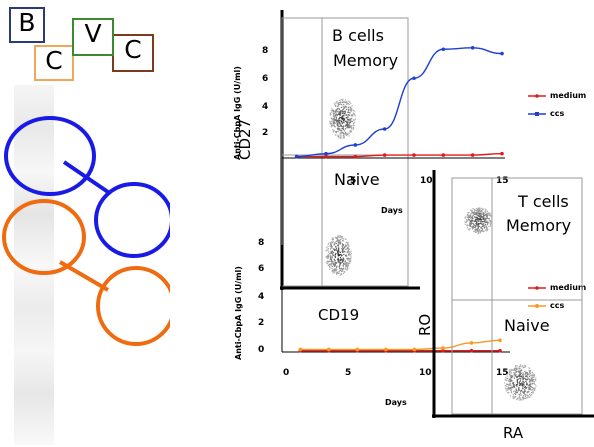 This screenshot has width=594, height=447. What do you see at coordinates (399, 102) in the screenshot?
I see `chart-top-series-ccs-line` at bounding box center [399, 102].